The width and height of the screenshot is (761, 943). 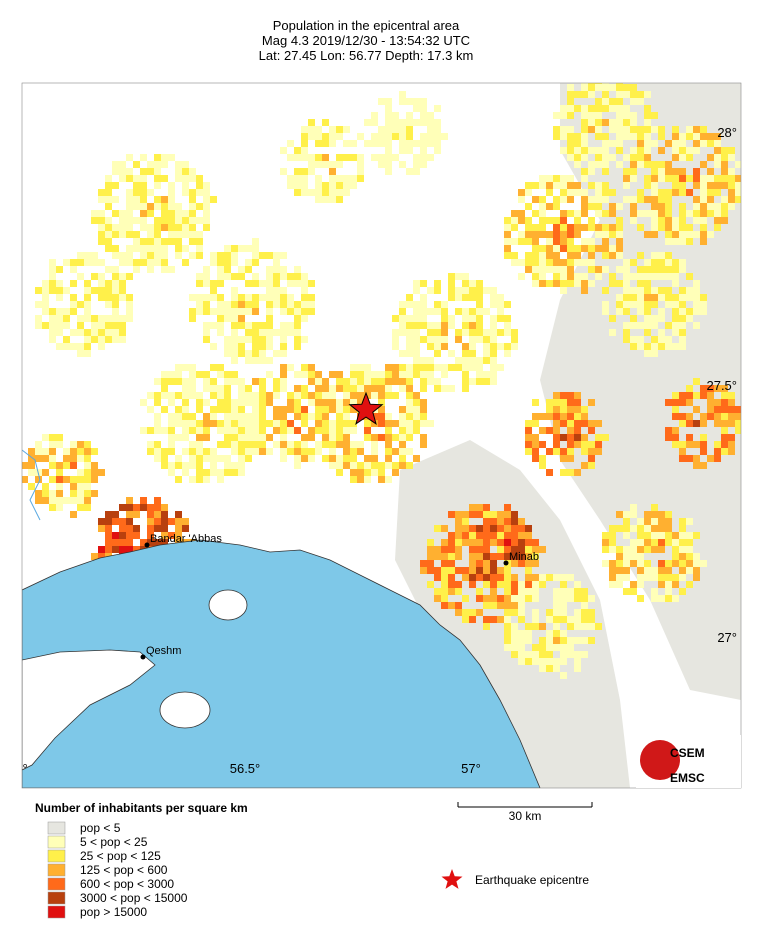 I want to click on legend-title: Number of inhabitants per square km, so click(x=141, y=808).